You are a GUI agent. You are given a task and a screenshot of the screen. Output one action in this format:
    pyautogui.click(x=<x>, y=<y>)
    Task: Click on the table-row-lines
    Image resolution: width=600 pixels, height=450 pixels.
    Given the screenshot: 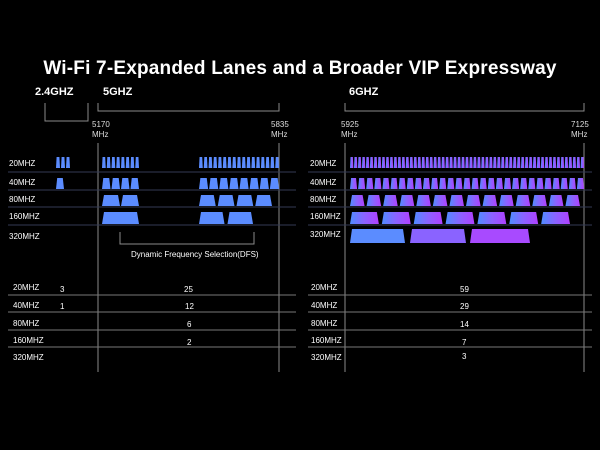 What is the action you would take?
    pyautogui.click(x=300, y=321)
    